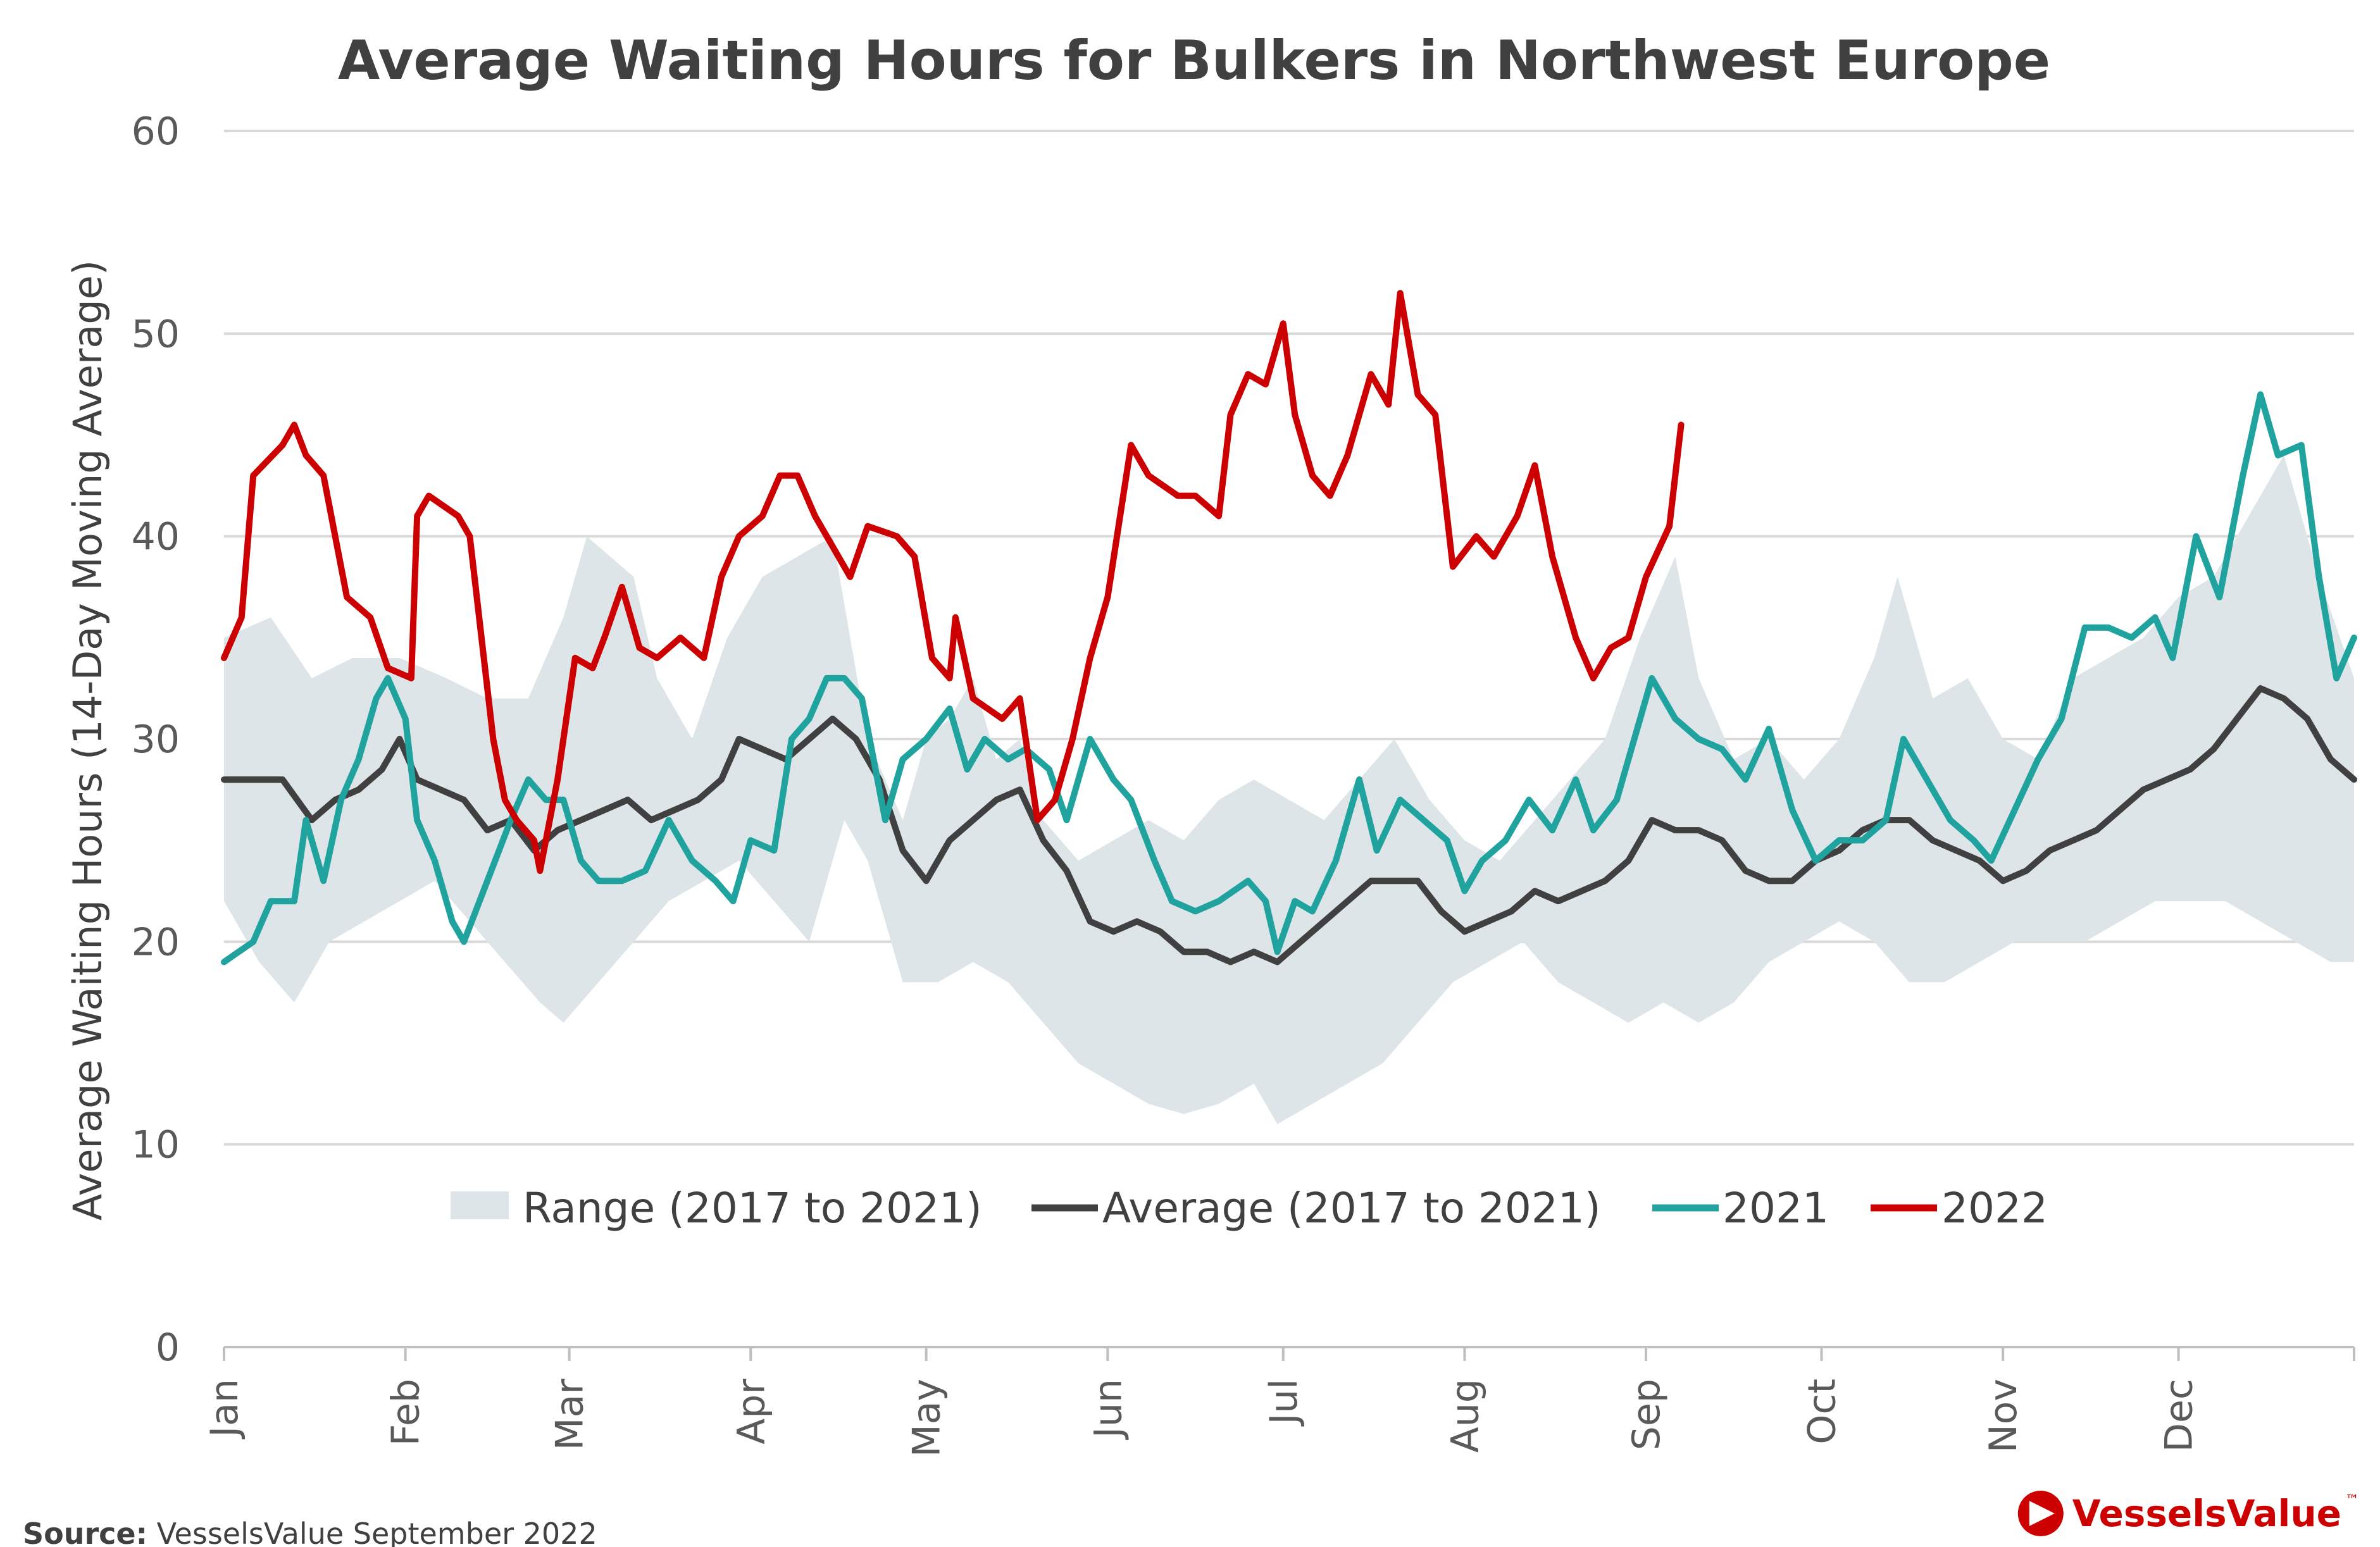  Describe the element at coordinates (1646, 1414) in the screenshot. I see `x-tick-label: Sep` at that location.